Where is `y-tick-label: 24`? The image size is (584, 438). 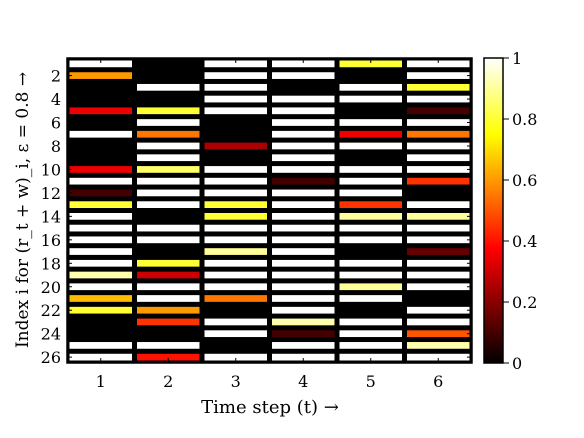
y-tick-label: 24 is located at coordinates (51, 334).